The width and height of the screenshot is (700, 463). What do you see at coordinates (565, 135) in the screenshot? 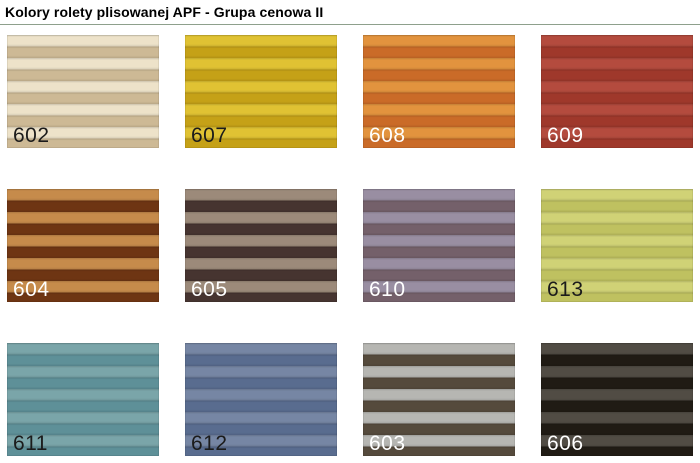
I see `swatch-code-label: 609` at bounding box center [565, 135].